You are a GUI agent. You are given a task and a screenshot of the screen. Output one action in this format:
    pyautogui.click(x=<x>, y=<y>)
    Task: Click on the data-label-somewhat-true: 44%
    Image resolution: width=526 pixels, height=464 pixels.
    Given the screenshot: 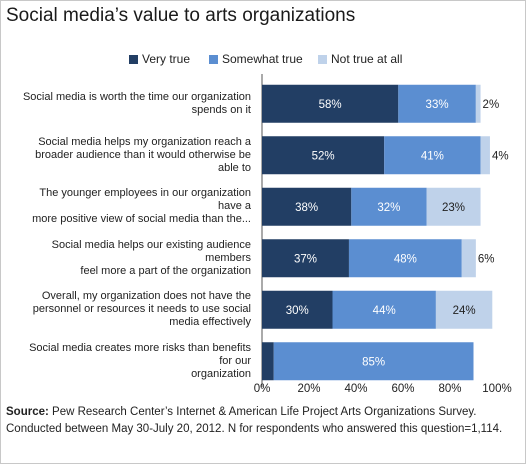 What is the action you would take?
    pyautogui.click(x=384, y=311)
    